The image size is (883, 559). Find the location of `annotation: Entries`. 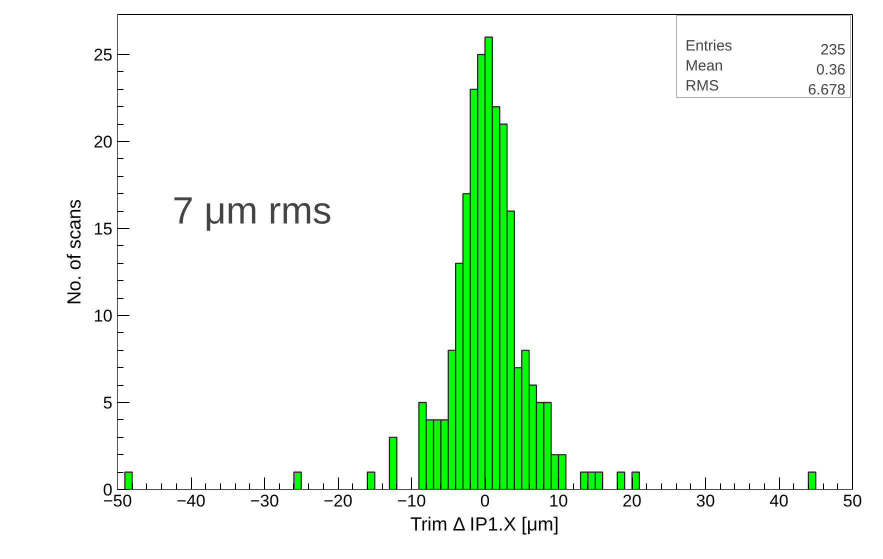

annotation: Entries is located at coordinates (709, 46).